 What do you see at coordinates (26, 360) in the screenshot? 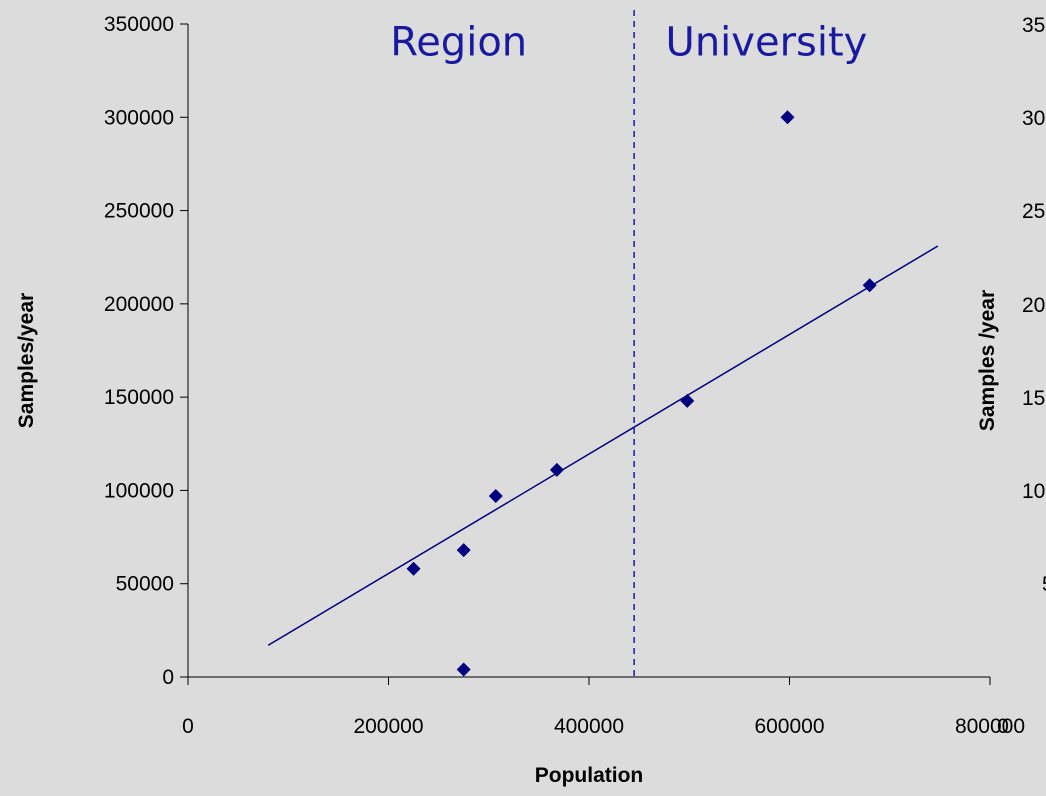
I see `y-axis-title: Samples/year` at bounding box center [26, 360].